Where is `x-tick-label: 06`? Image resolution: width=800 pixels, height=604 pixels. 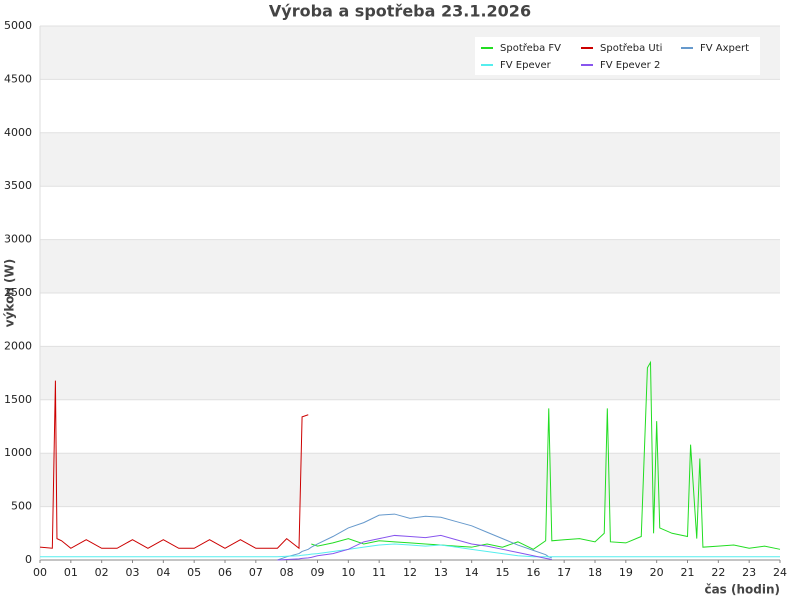
x-tick-label: 06 is located at coordinates (225, 572).